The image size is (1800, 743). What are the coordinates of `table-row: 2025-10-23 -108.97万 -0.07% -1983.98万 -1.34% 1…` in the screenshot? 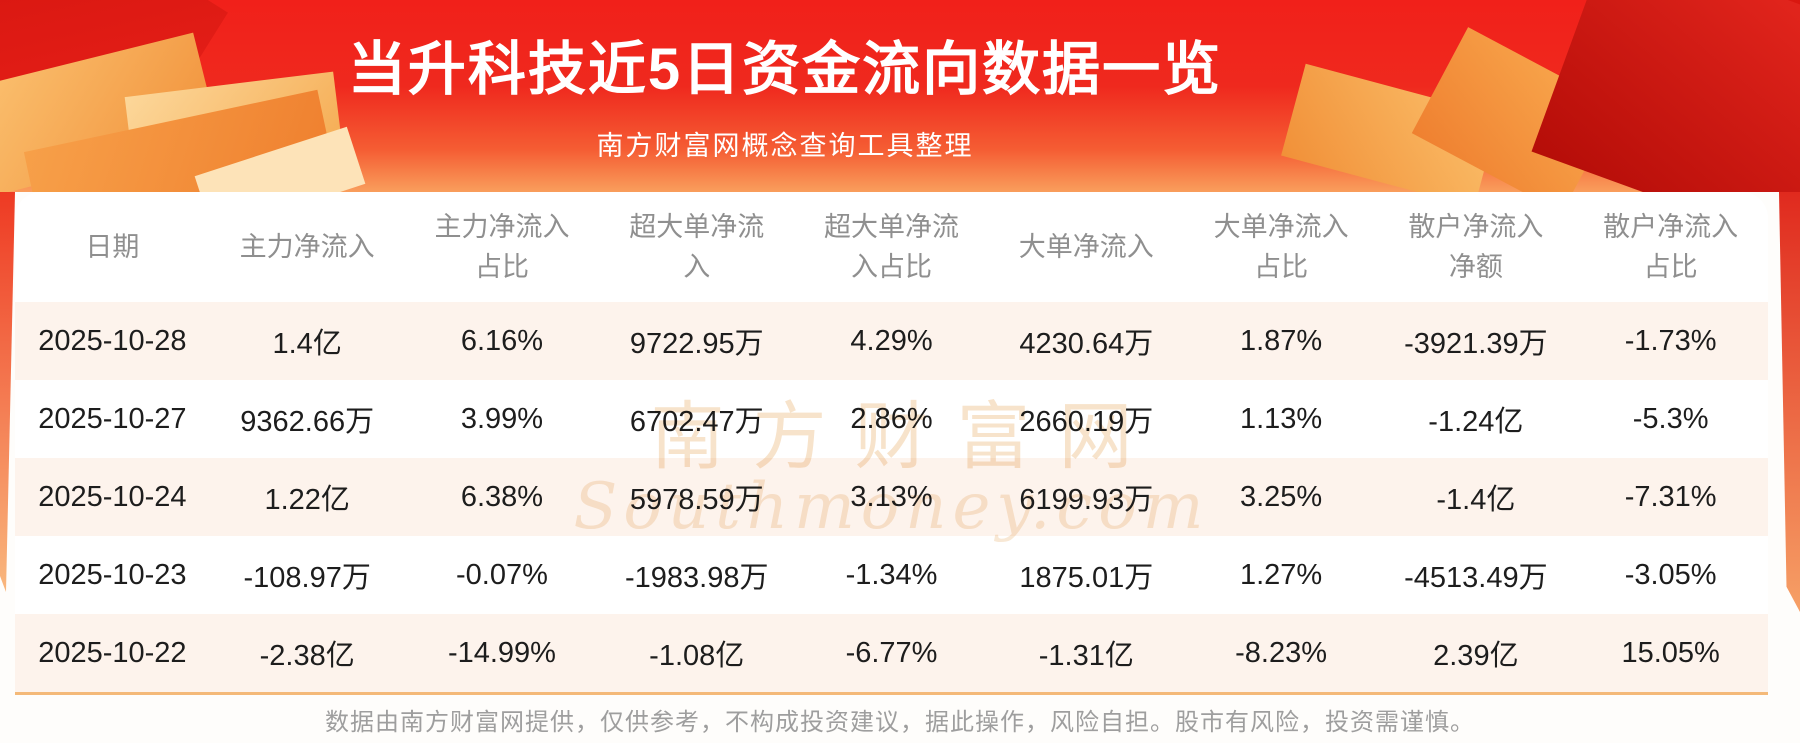 It's located at (891, 575).